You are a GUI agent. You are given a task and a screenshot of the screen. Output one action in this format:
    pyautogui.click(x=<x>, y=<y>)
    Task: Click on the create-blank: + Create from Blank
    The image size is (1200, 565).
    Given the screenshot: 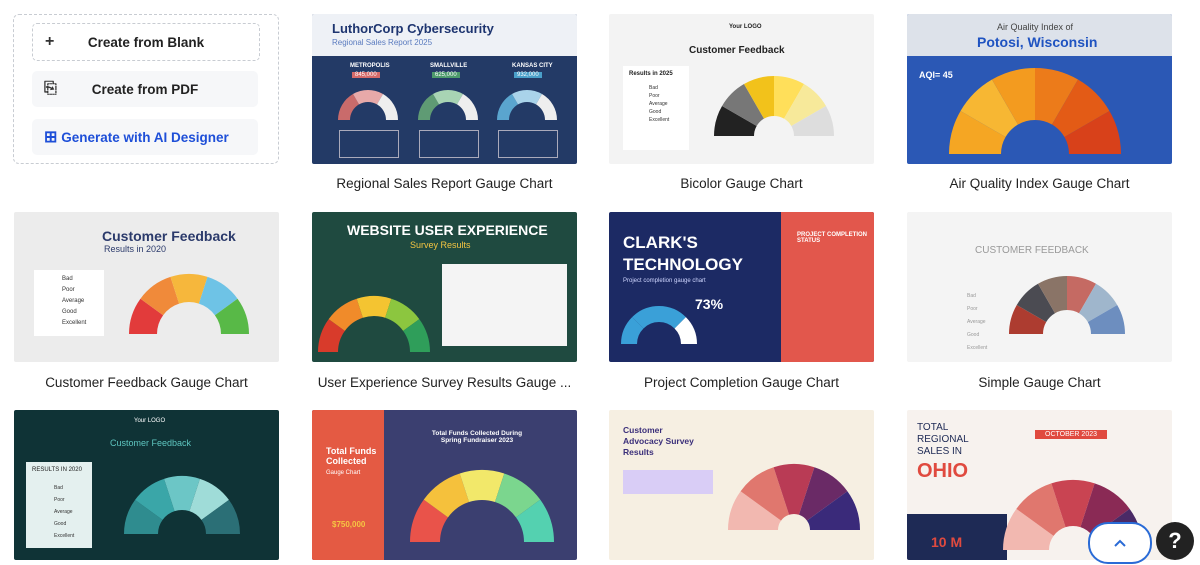 What is the action you would take?
    pyautogui.click(x=146, y=42)
    